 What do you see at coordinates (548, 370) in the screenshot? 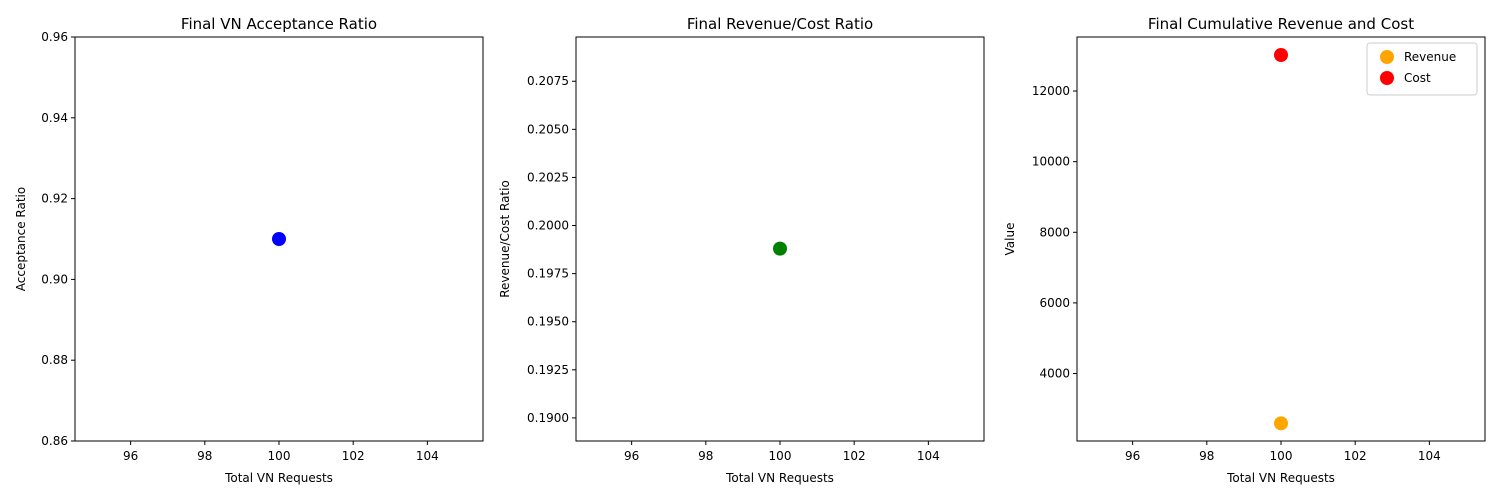
I see `y-tick-label: 0.1925` at bounding box center [548, 370].